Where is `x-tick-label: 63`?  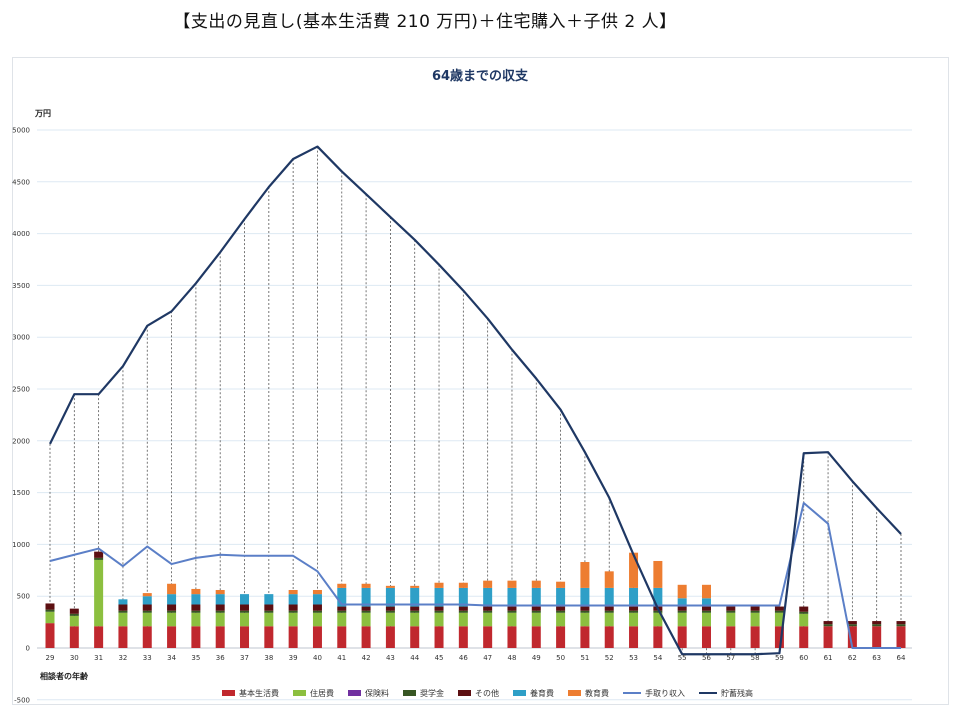
x-tick-label: 63 is located at coordinates (876, 658).